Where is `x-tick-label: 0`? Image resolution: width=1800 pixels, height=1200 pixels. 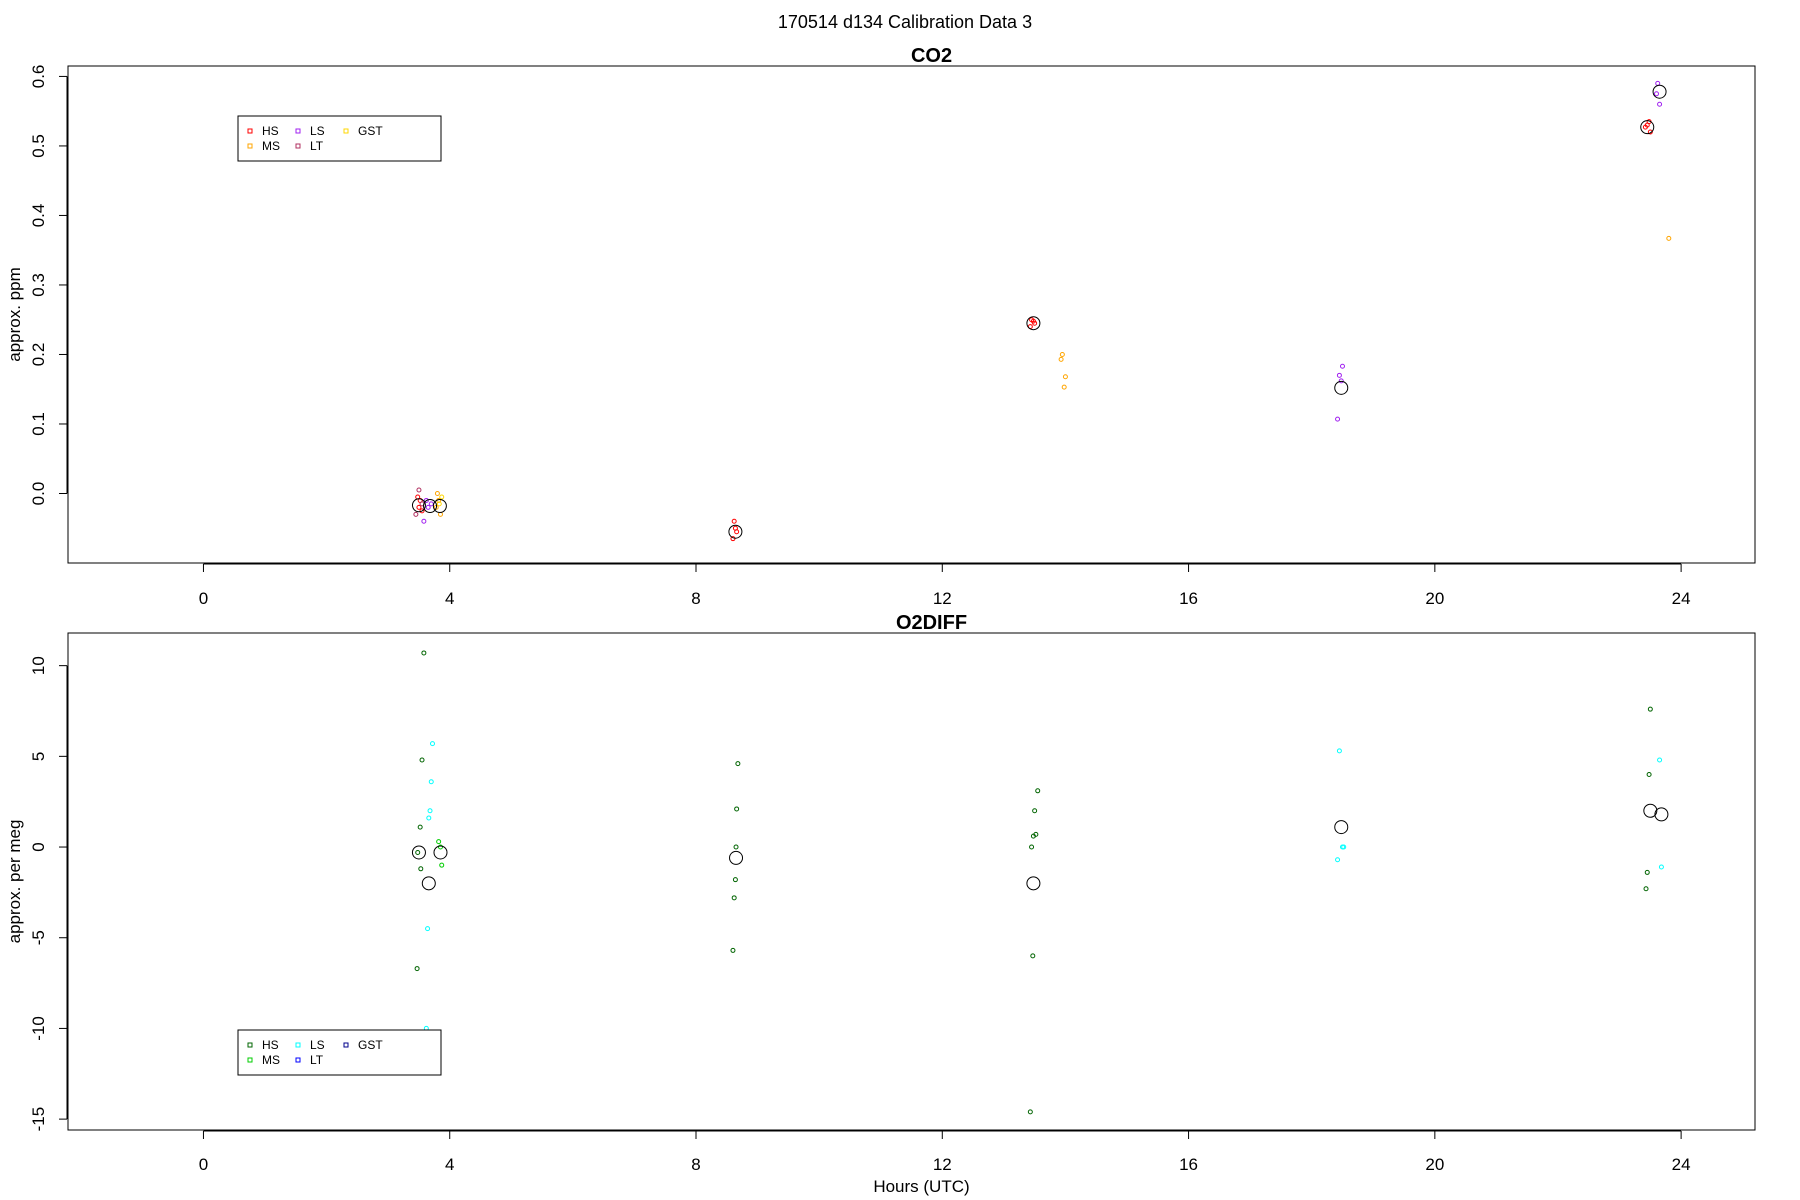
x-tick-label: 0 is located at coordinates (203, 1164).